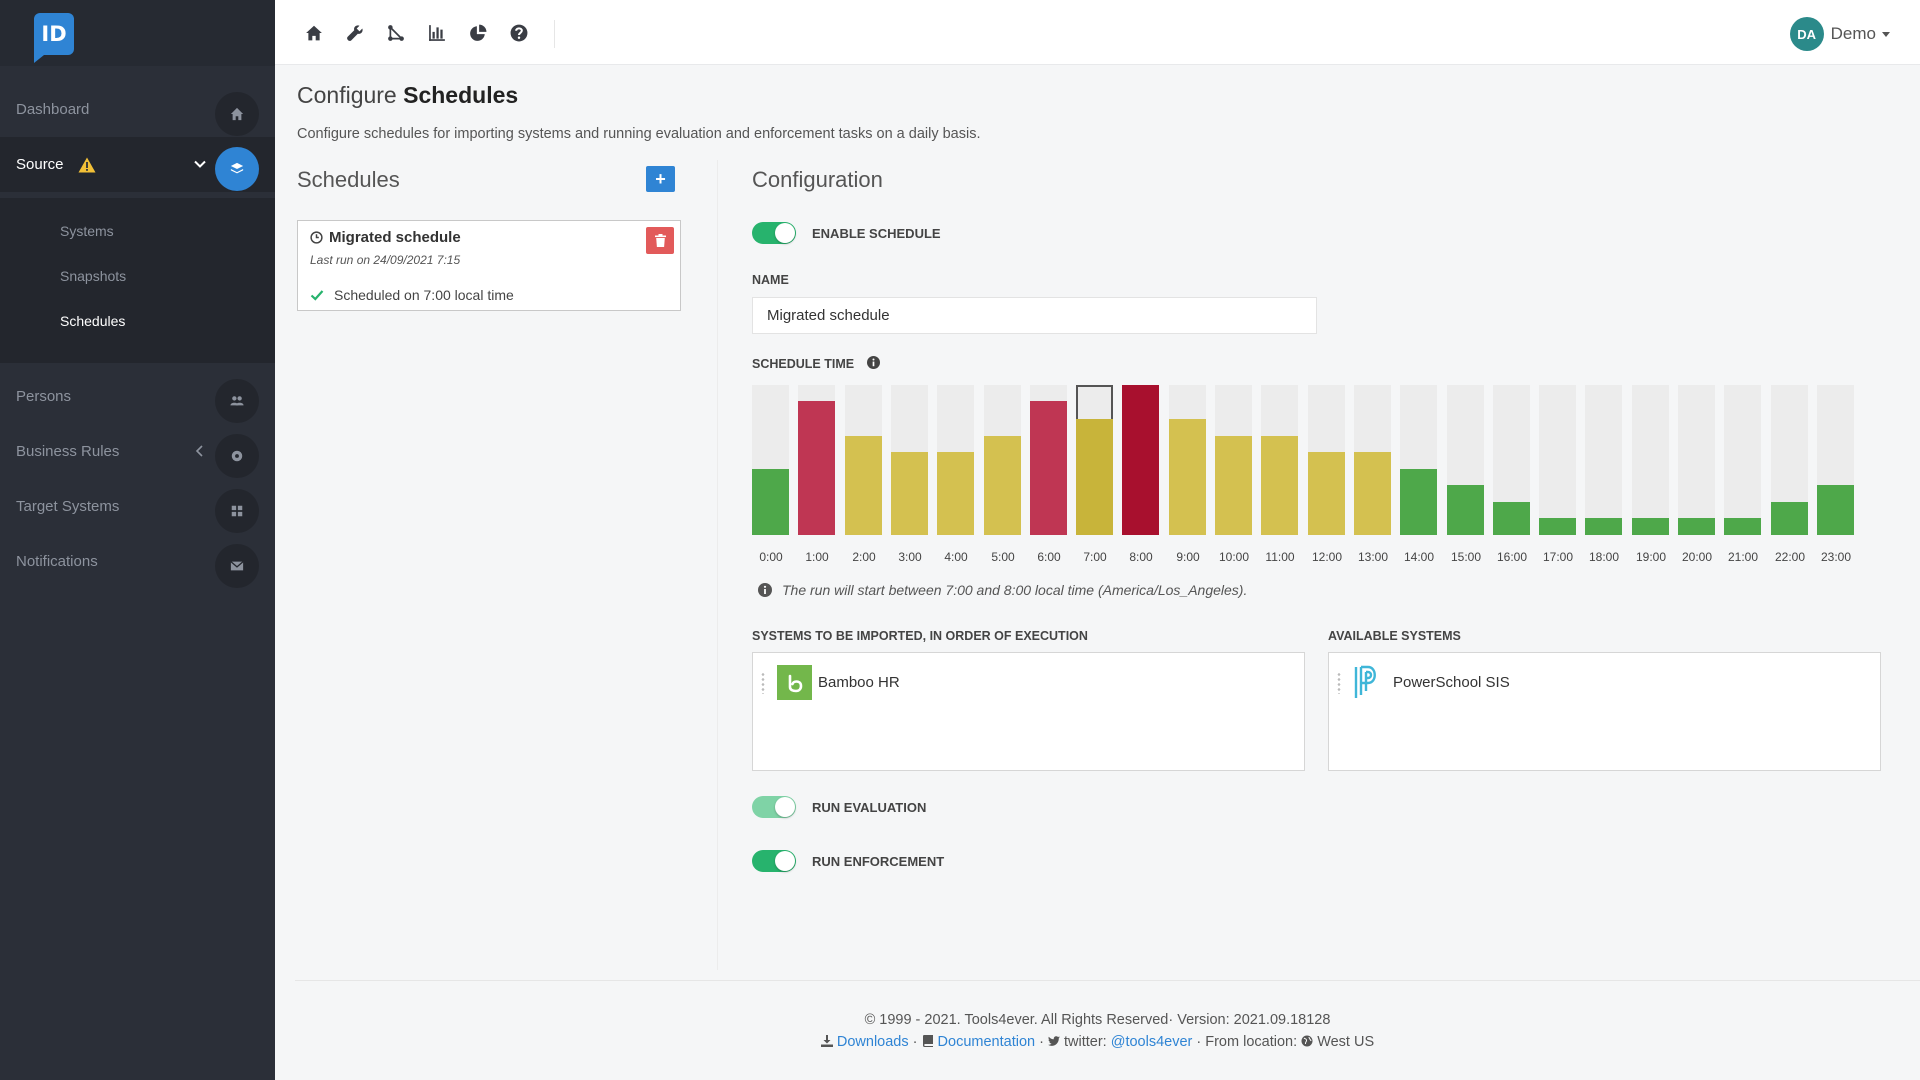 The image size is (1920, 1080). Describe the element at coordinates (771, 557) in the screenshot. I see `tick-label: 0:00` at that location.